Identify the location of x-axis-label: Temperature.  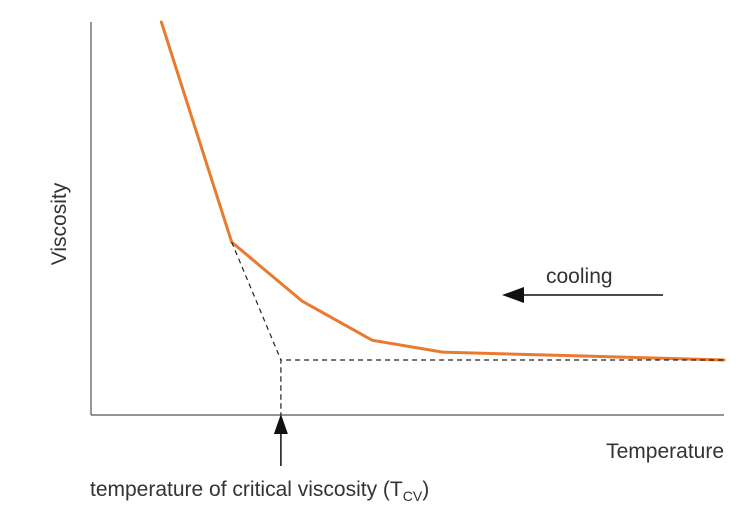
(665, 451).